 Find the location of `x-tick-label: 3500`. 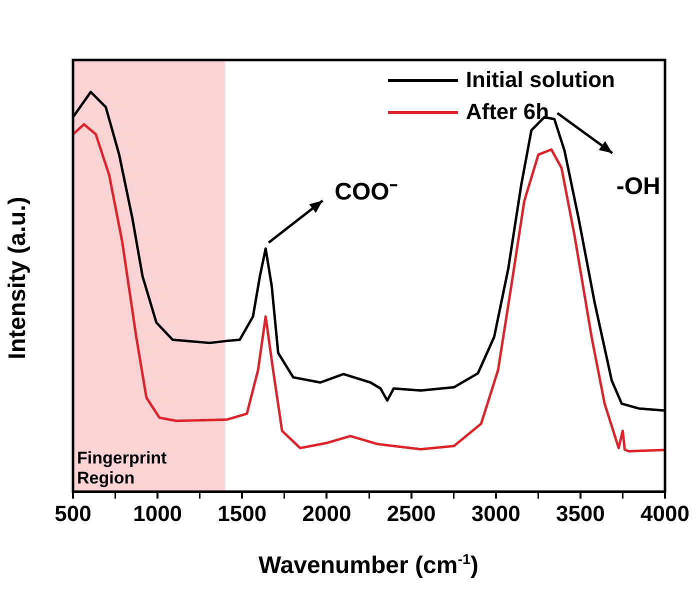

x-tick-label: 3500 is located at coordinates (580, 513).